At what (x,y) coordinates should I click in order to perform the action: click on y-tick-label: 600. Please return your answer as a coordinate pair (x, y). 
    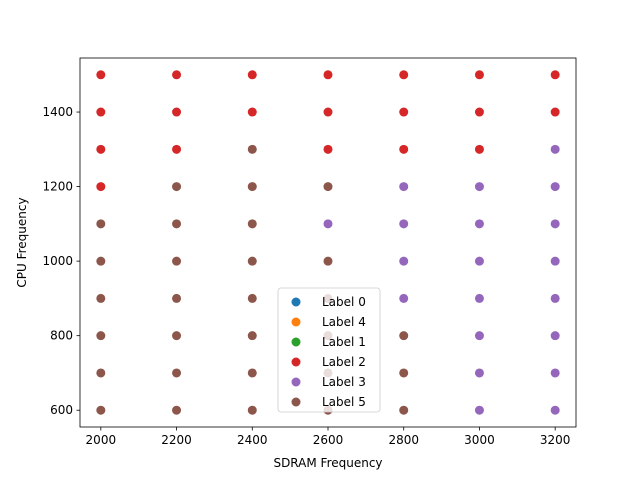
    Looking at the image, I should click on (61, 410).